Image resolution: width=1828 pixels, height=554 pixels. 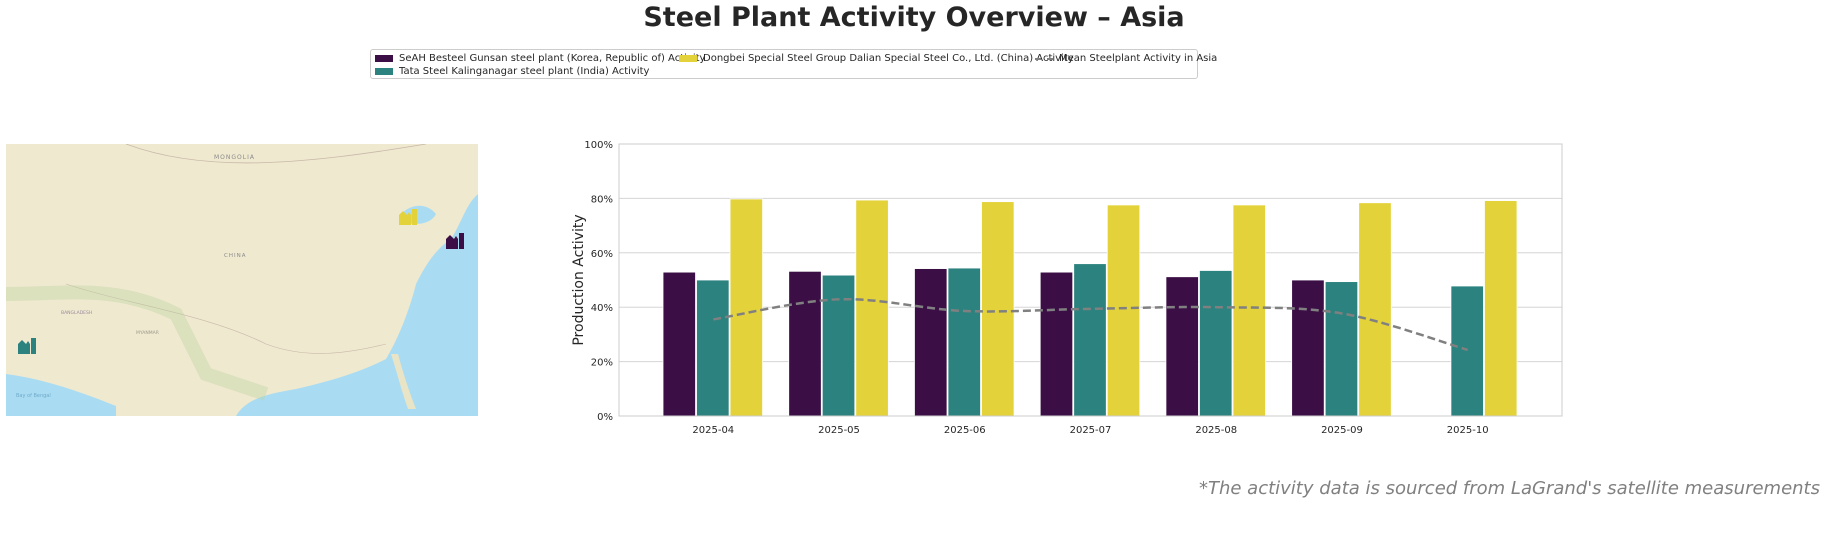 I want to click on map-label: MONGOLIA, so click(x=234, y=157).